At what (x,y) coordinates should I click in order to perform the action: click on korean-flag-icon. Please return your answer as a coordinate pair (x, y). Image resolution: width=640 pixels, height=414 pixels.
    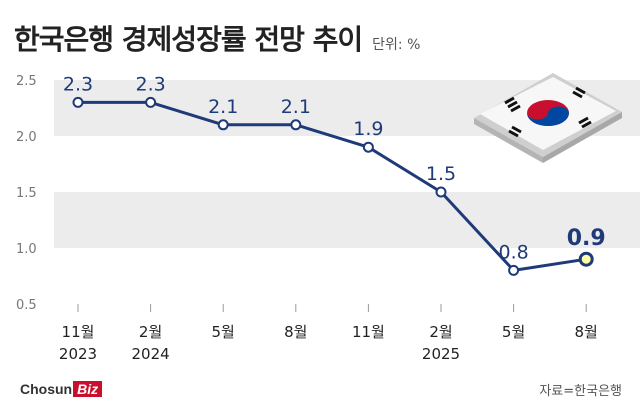
    Looking at the image, I should click on (548, 118).